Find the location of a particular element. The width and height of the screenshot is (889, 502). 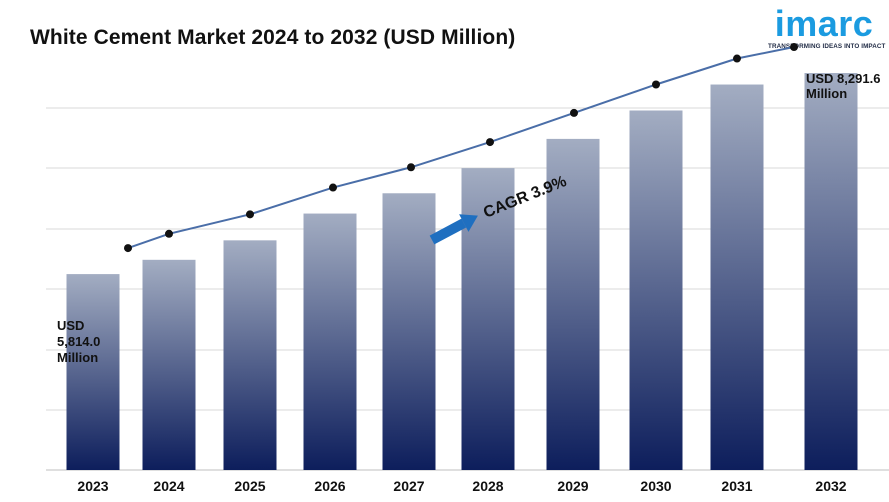

line-marker-2030 is located at coordinates (656, 84).